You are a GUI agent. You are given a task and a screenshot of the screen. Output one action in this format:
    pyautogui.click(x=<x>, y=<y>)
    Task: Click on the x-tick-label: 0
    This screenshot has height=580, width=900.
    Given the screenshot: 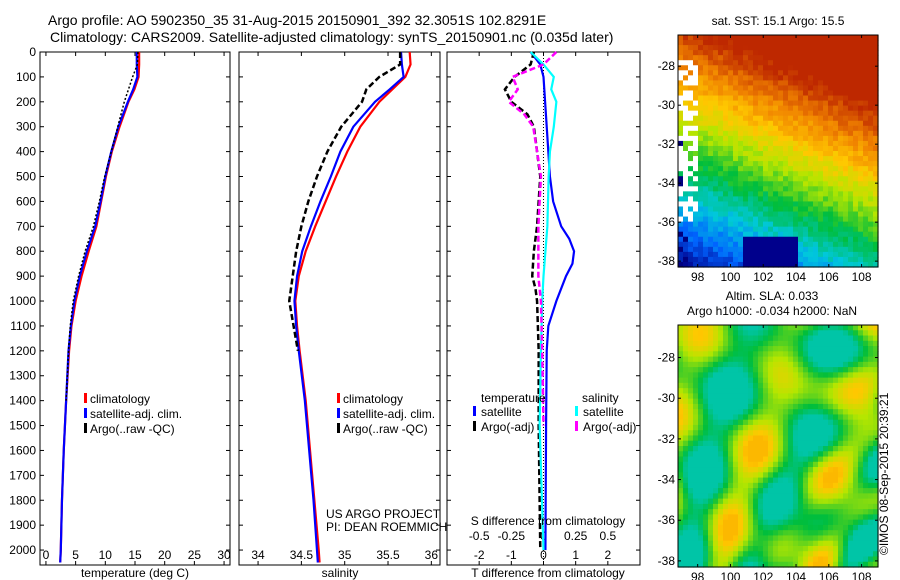 What is the action you would take?
    pyautogui.click(x=46, y=555)
    